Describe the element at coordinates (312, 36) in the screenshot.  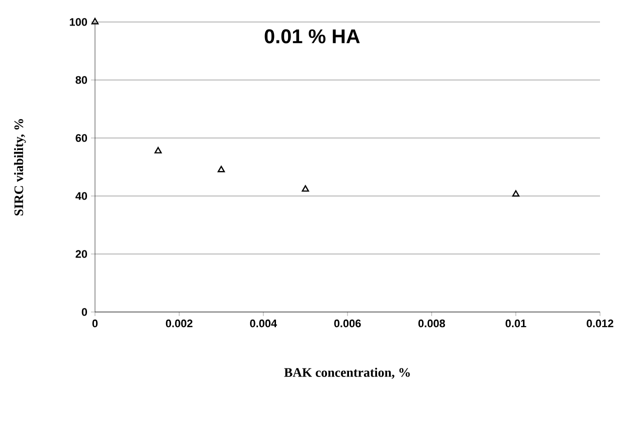
I see `chart-title: 0.01 % HA` at that location.